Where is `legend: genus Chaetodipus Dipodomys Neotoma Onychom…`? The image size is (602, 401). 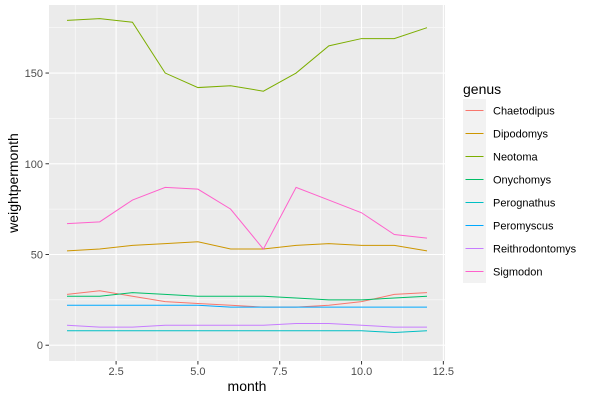
legend: genus Chaetodipus Dipodomys Neotoma Onychom… is located at coordinates (520, 182).